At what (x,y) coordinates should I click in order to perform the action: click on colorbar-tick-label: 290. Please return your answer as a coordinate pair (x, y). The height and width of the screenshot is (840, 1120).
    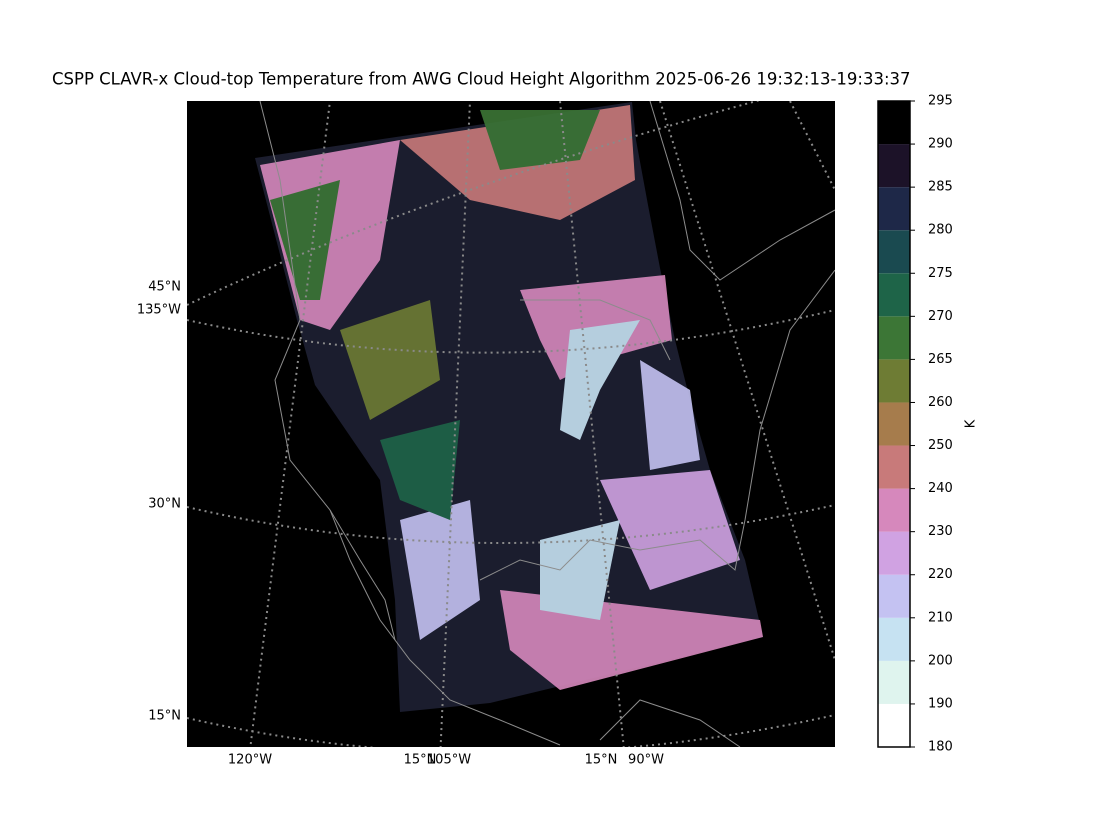
    Looking at the image, I should click on (940, 144).